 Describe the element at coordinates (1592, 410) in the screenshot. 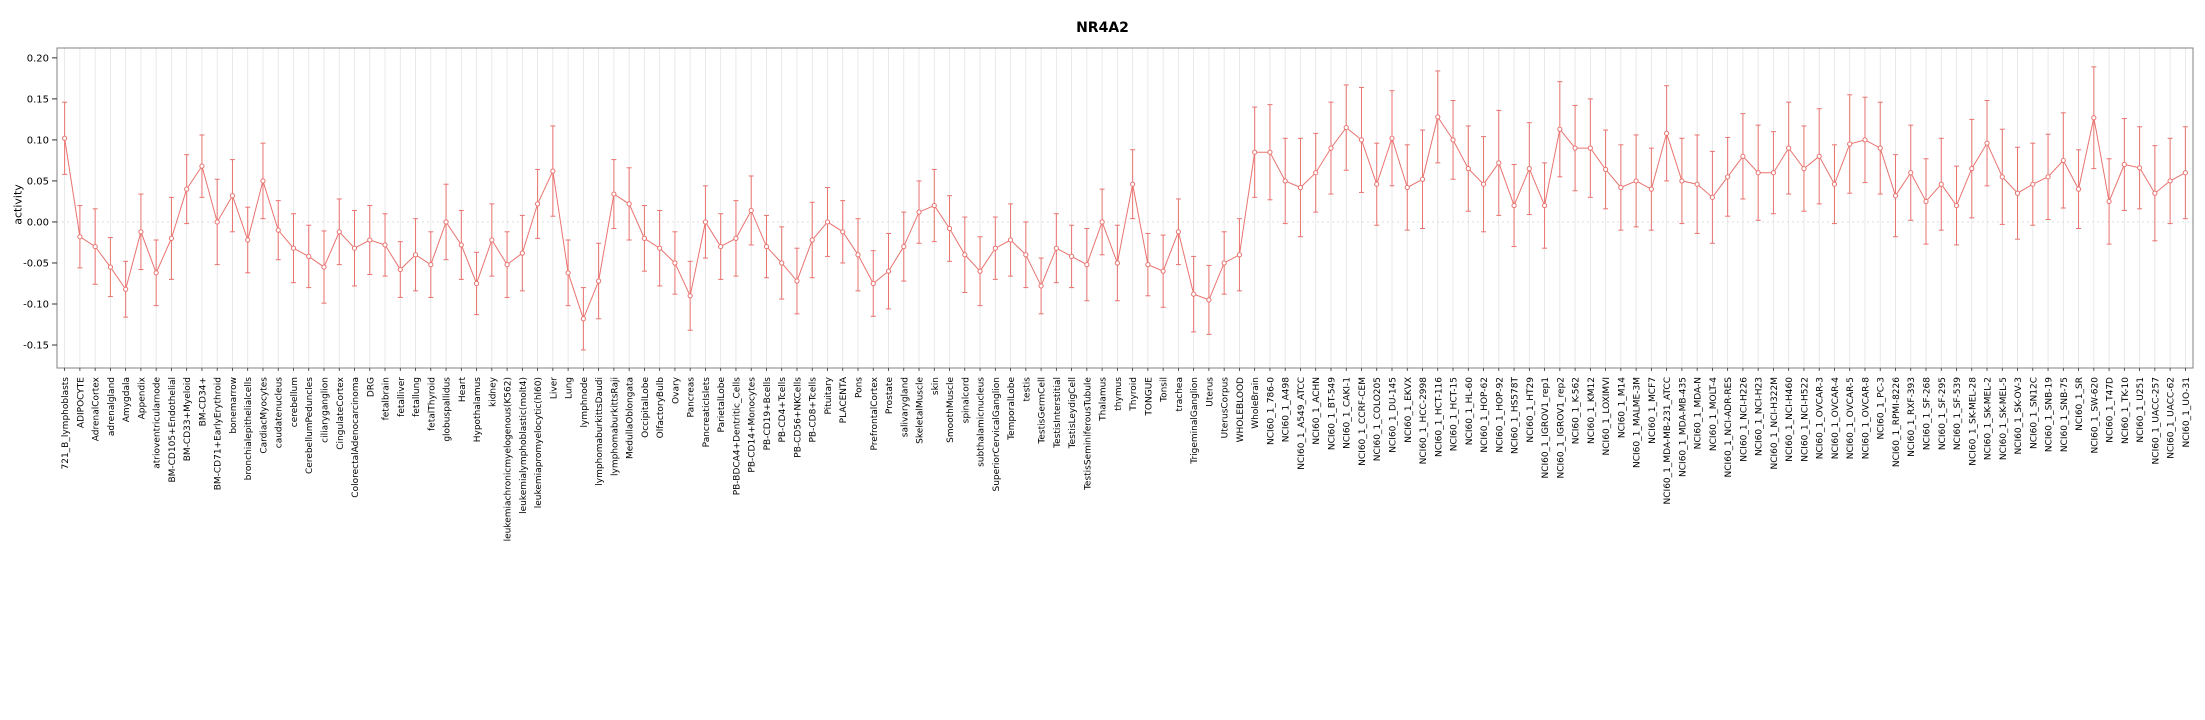

I see `x-tick-label: NCI60_1_KM12` at that location.